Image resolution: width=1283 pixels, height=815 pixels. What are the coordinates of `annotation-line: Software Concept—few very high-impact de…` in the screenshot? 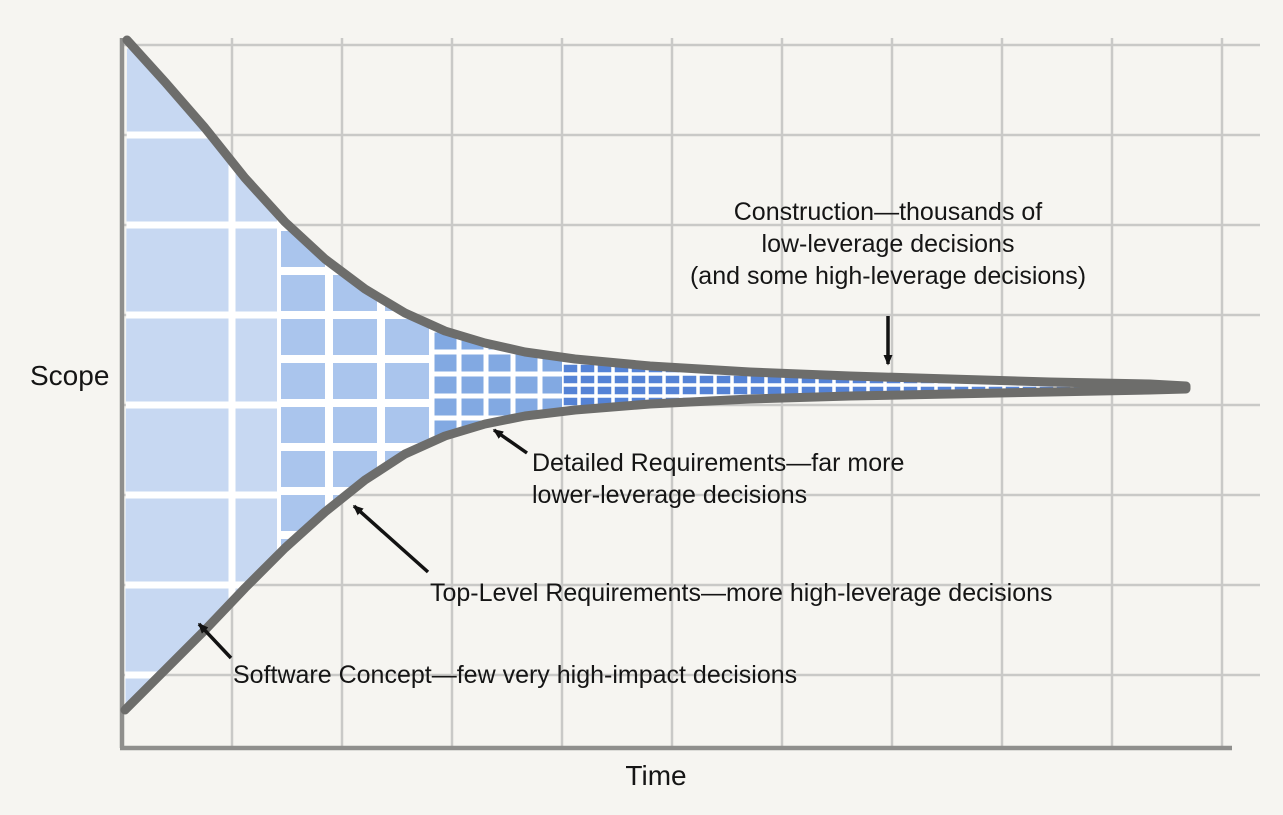 It's located at (515, 675).